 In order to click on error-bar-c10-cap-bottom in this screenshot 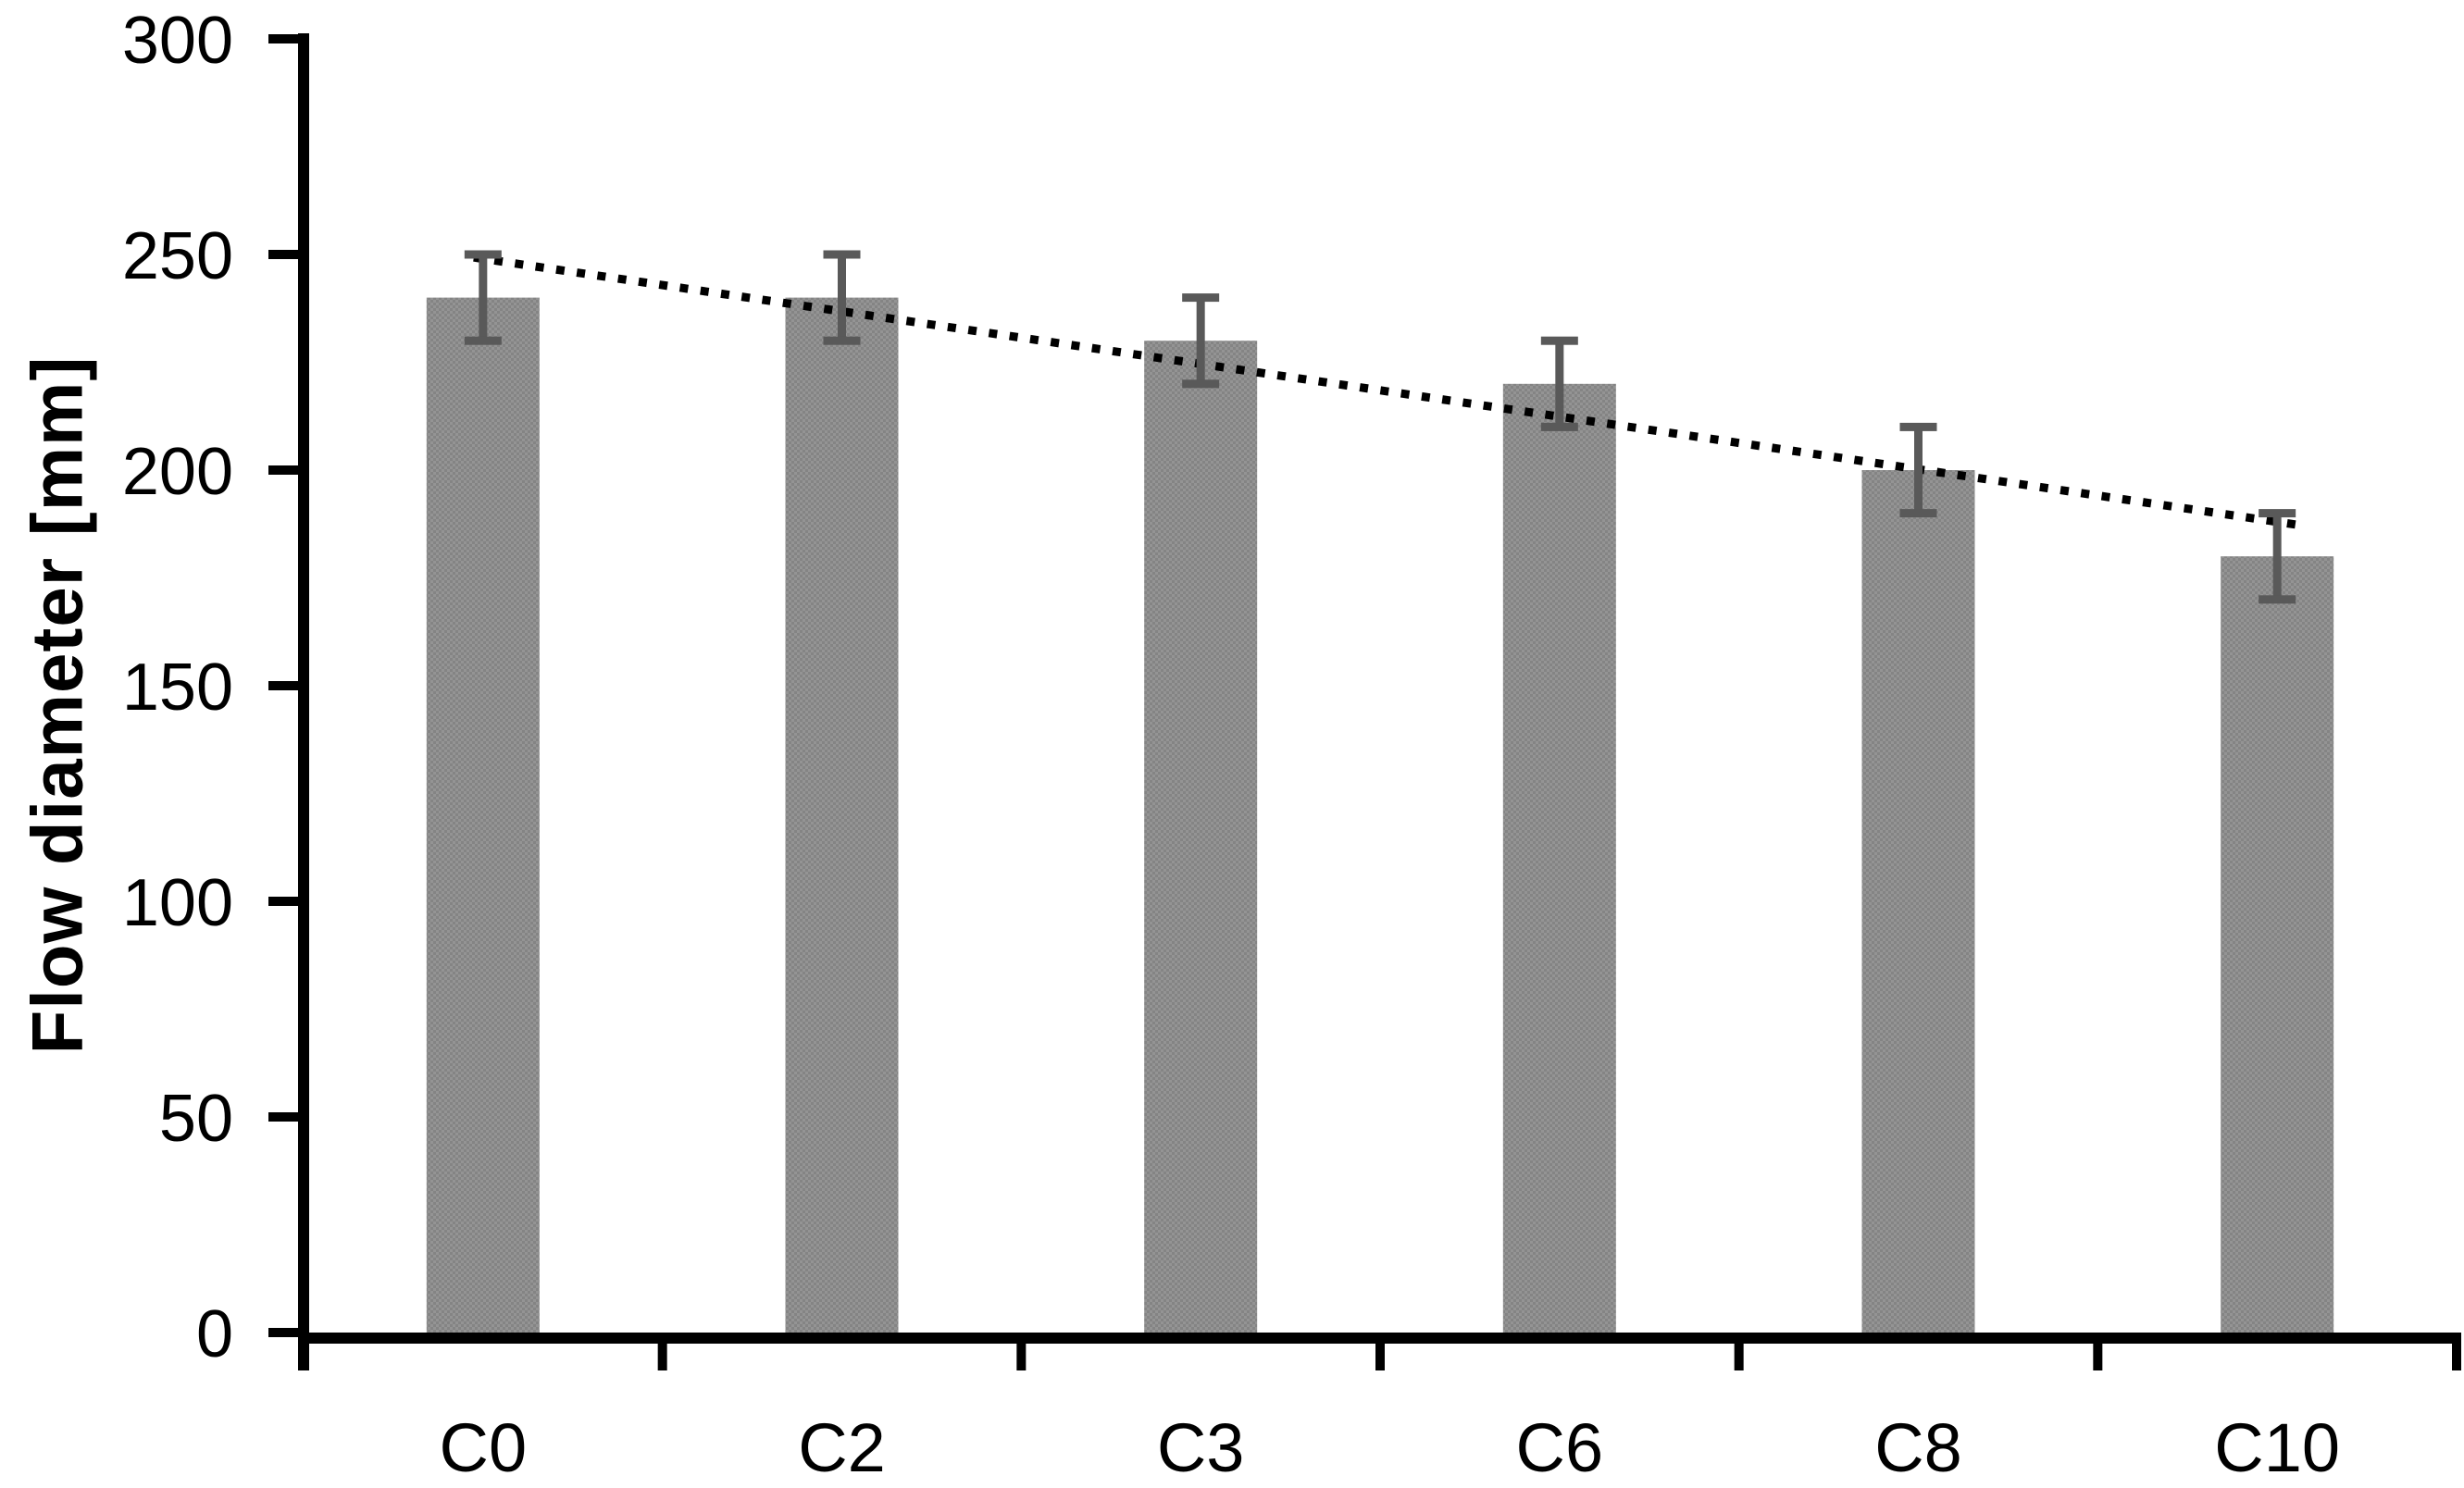, I will do `click(2277, 599)`.